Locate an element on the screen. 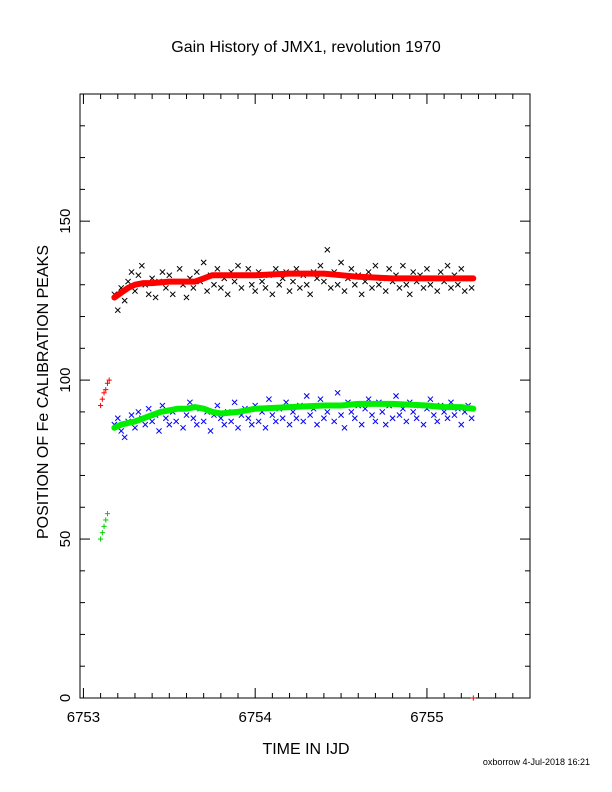 This screenshot has width=612, height=792. chart-title: Gain History of JMX1, revolution 1970 is located at coordinates (306, 47).